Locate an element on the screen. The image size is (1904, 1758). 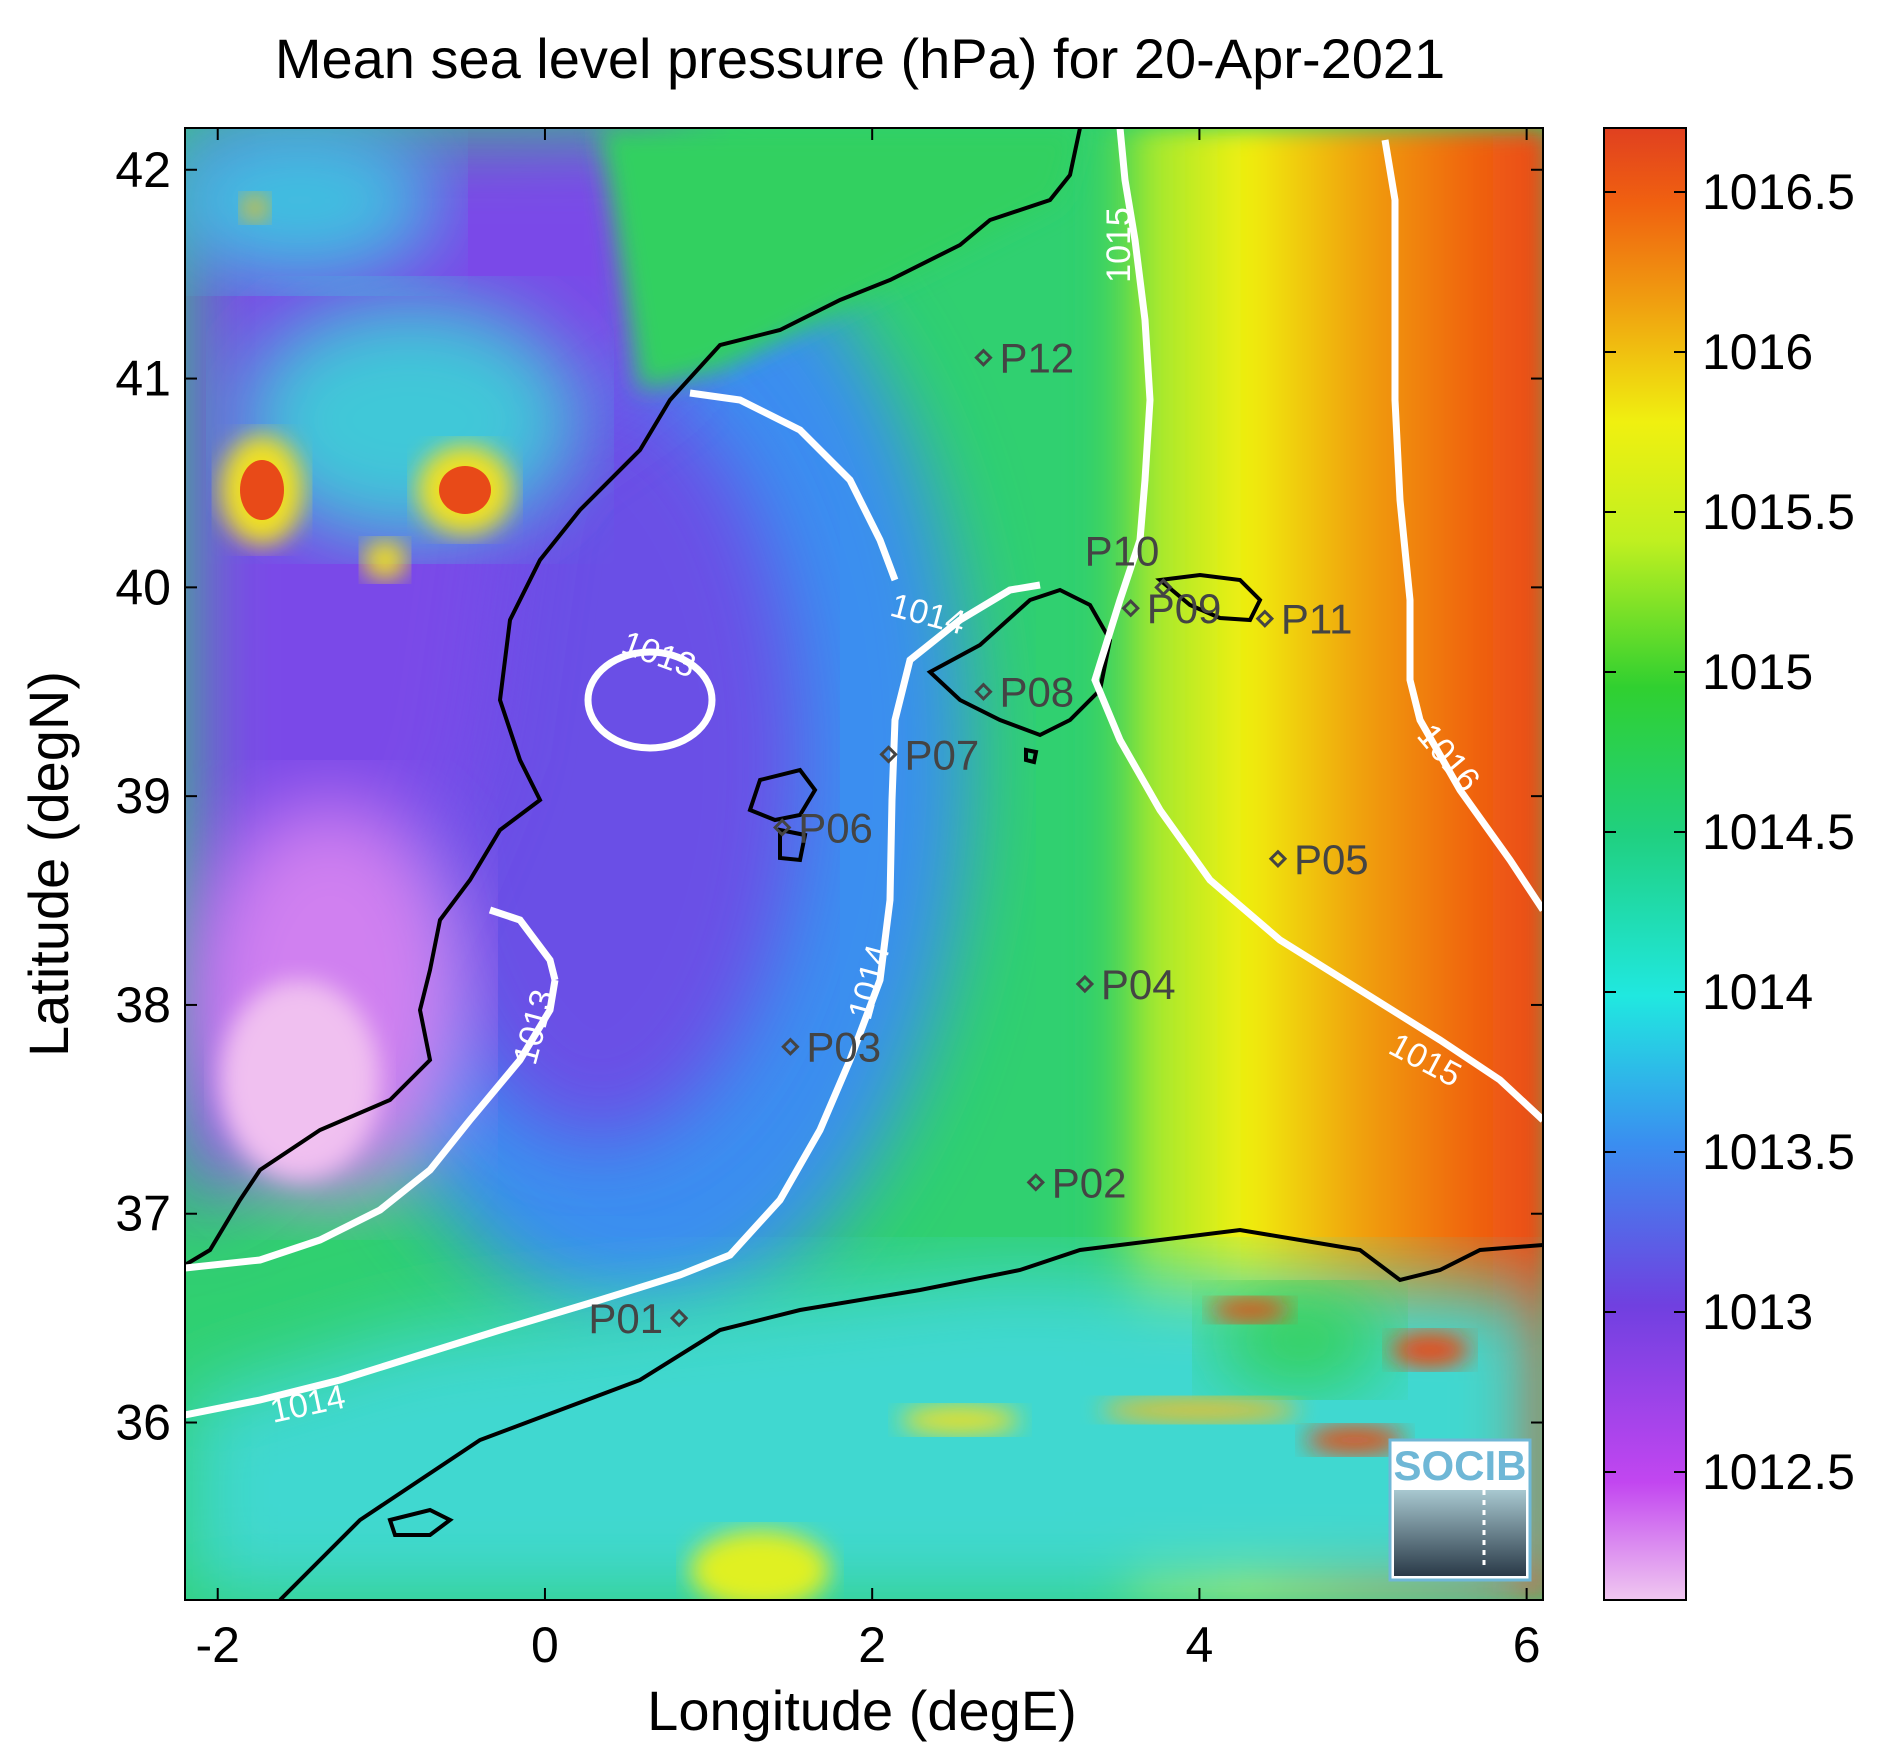
station-p09: P09 is located at coordinates (1171, 608).